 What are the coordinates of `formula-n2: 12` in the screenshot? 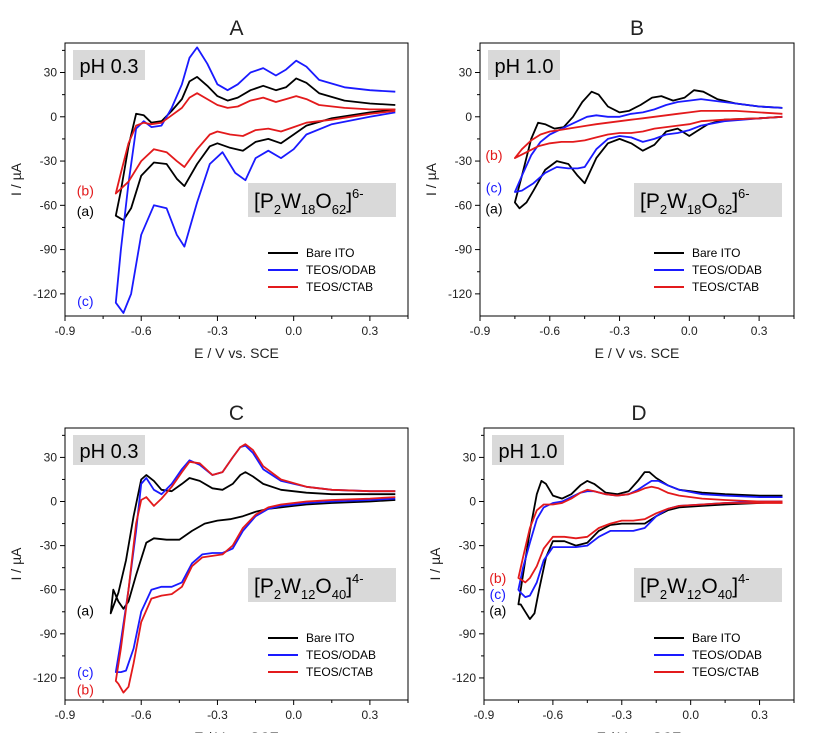 It's located at (308, 594).